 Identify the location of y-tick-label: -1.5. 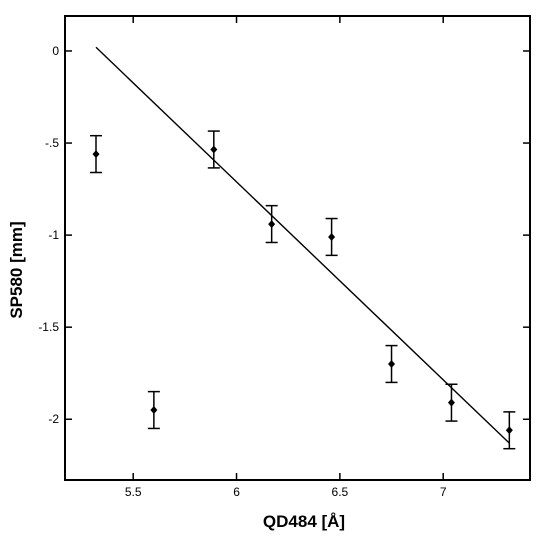
(48, 327).